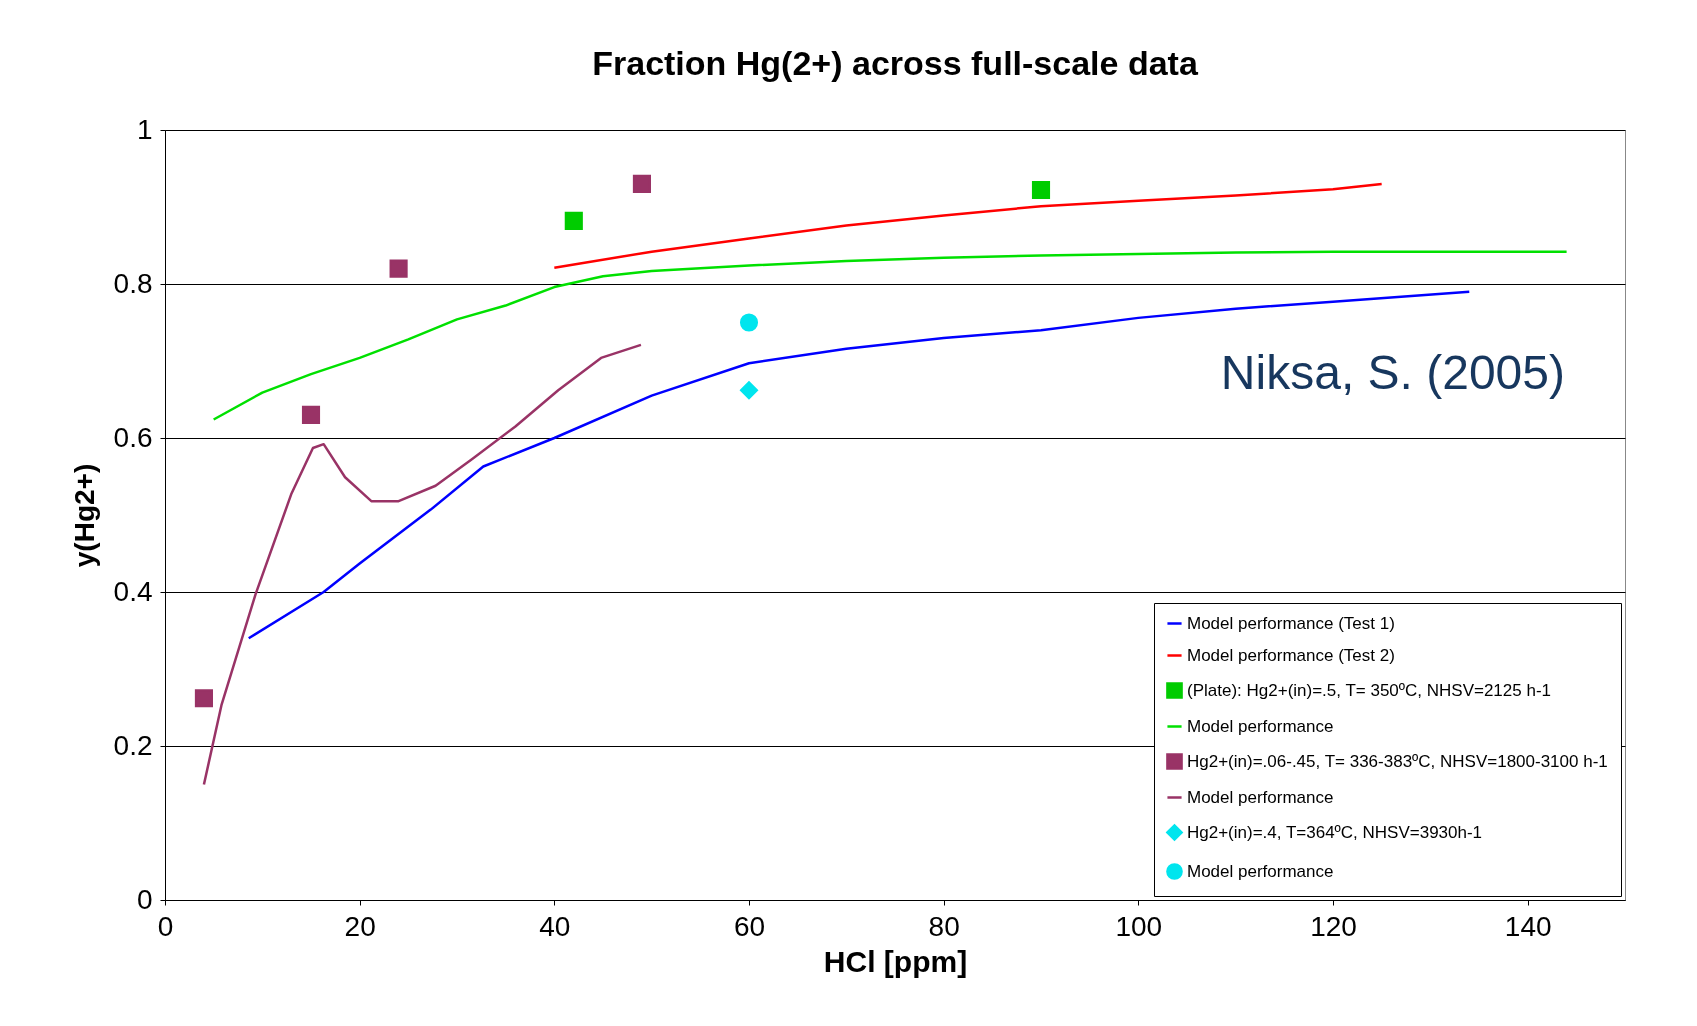 Image resolution: width=1697 pixels, height=1026 pixels. What do you see at coordinates (1291, 623) in the screenshot?
I see `legend-label: Model performance (Test 1)` at bounding box center [1291, 623].